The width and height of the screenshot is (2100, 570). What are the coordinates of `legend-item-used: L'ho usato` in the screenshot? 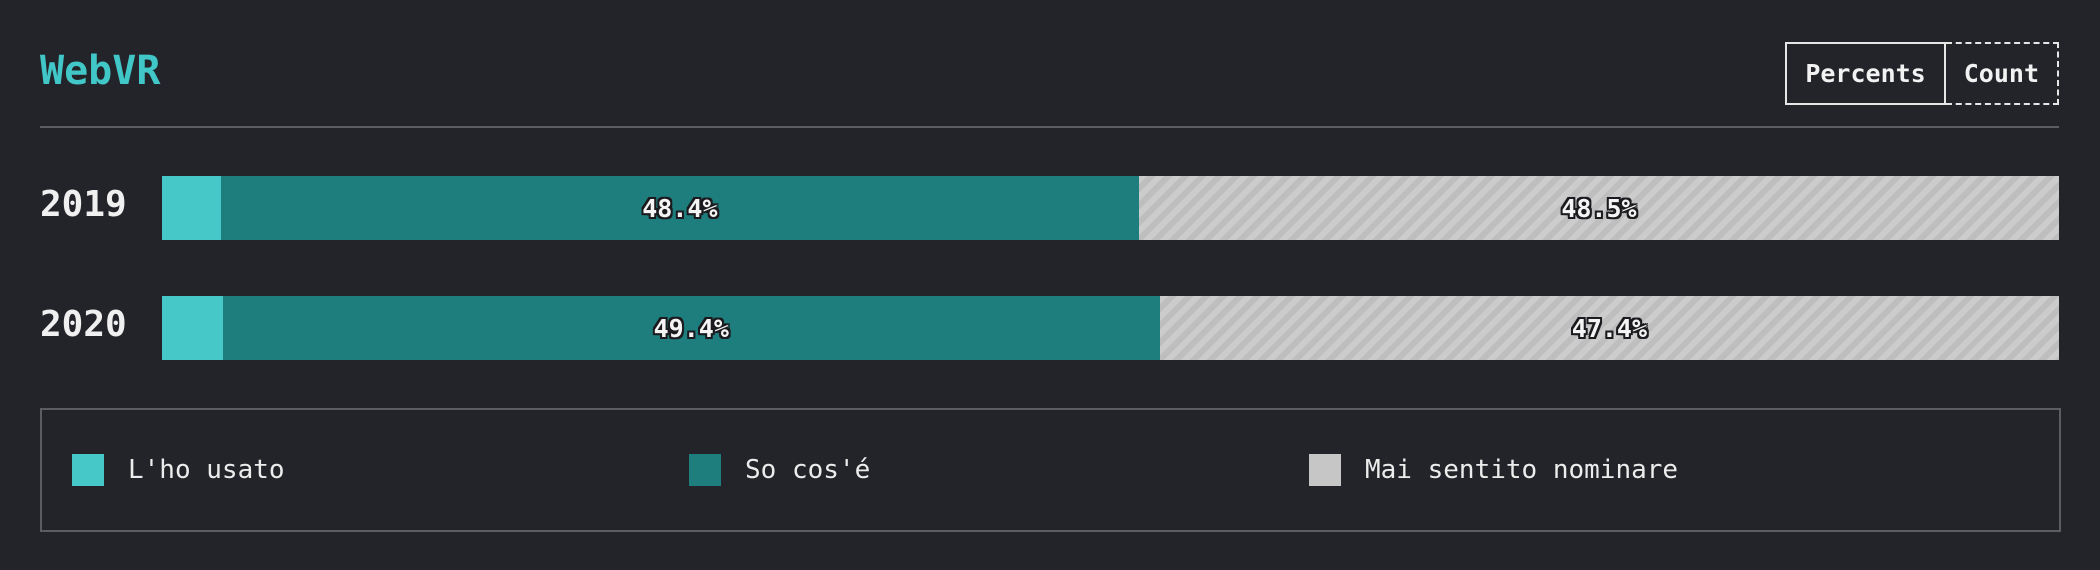 It's located at (178, 470).